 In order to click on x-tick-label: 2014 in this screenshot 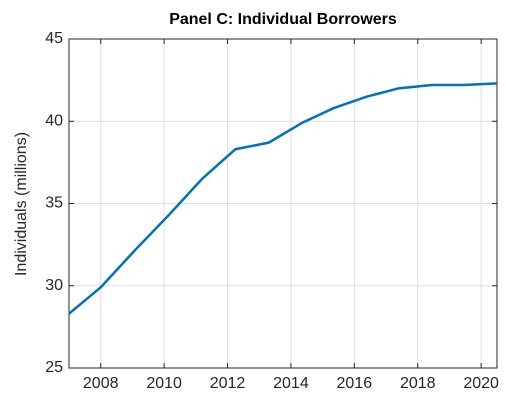, I will do `click(291, 383)`.